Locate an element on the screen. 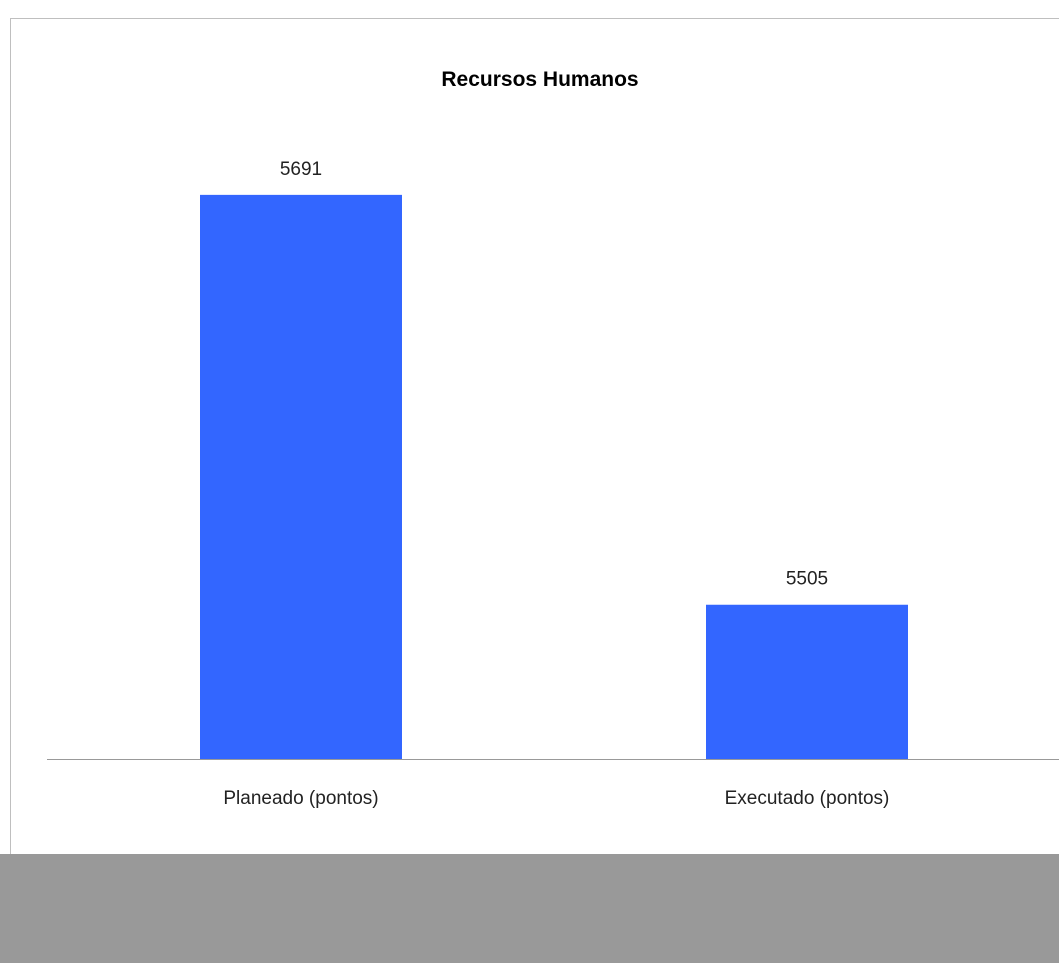  x-tick-label-1: Executado (pontos) is located at coordinates (807, 798).